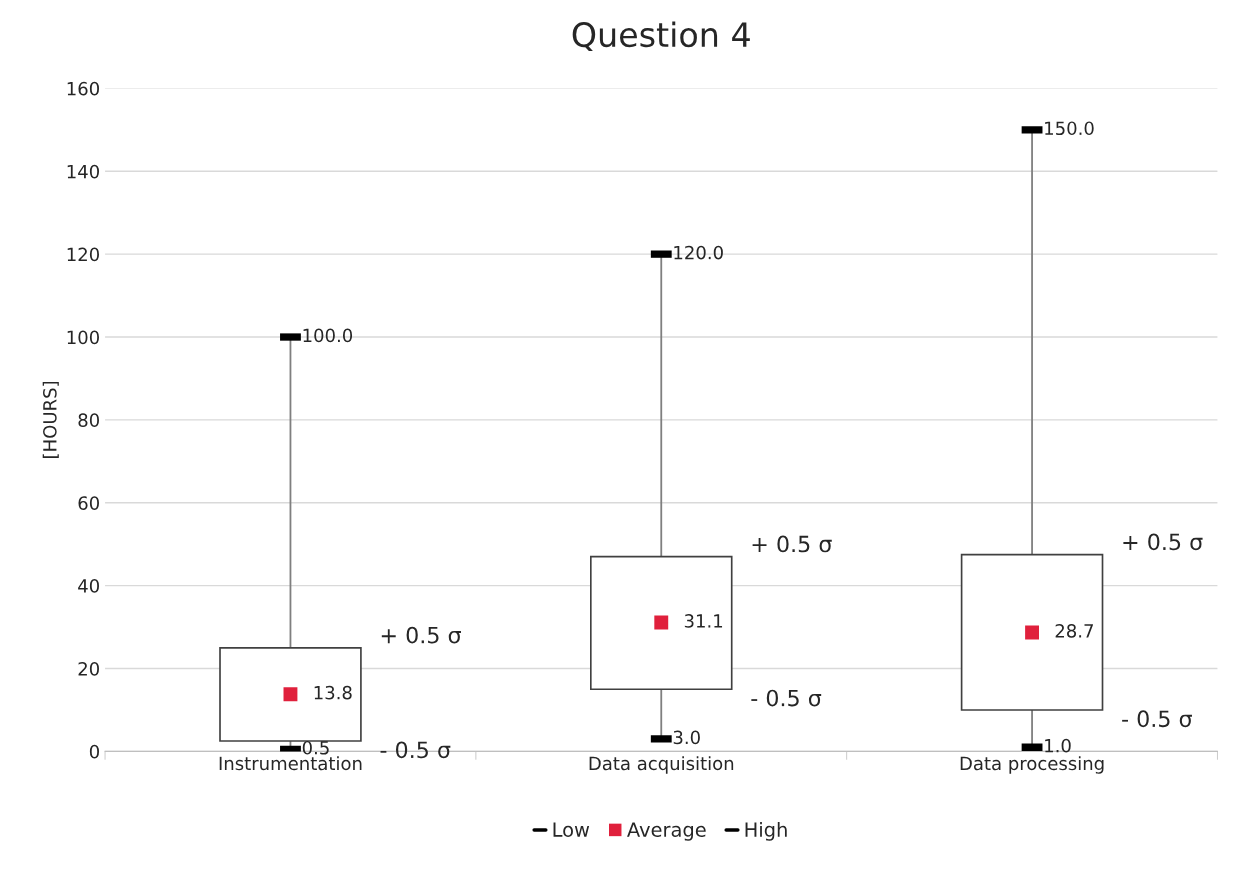 The height and width of the screenshot is (884, 1236). I want to click on y-tick-label: 80, so click(88, 420).